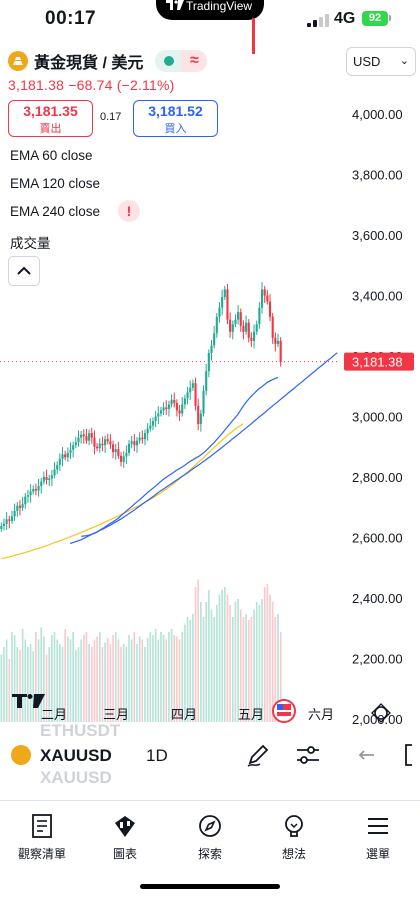 This screenshot has height=901, width=420. I want to click on home-indicator, so click(210, 886).